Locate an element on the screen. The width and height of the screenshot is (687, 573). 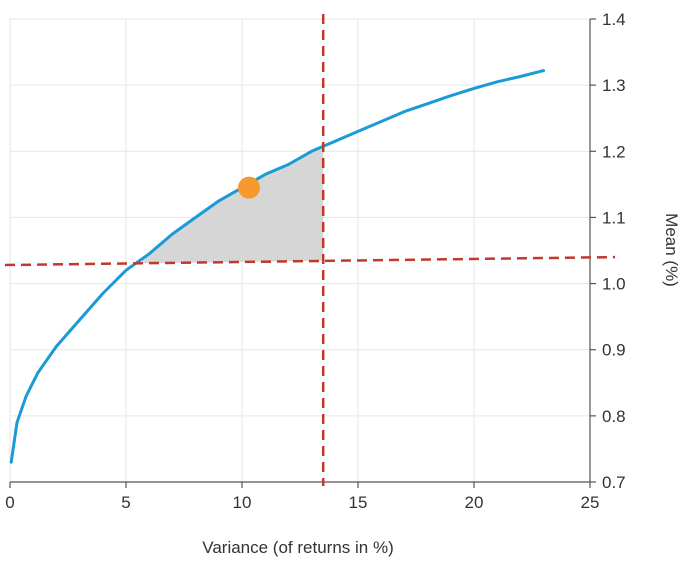
y-axis-label: Mean (%) is located at coordinates (671, 250).